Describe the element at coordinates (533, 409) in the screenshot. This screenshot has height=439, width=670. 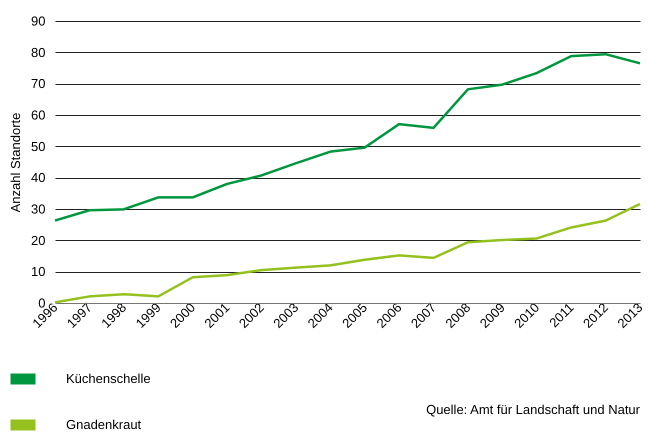
I see `source-note: Quelle: Amt für Landschaft und Natur` at that location.